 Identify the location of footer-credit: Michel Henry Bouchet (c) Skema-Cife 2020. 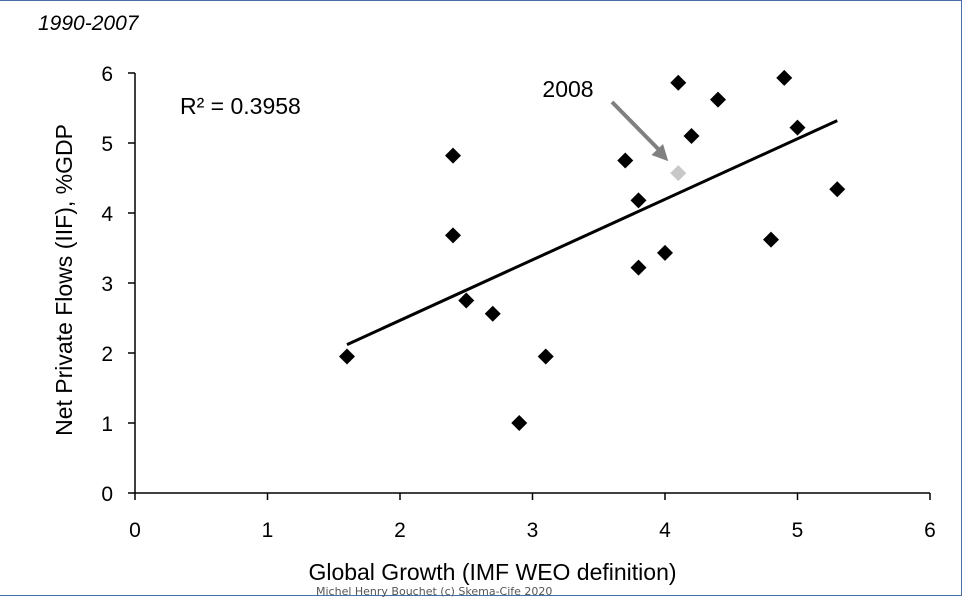
(434, 591).